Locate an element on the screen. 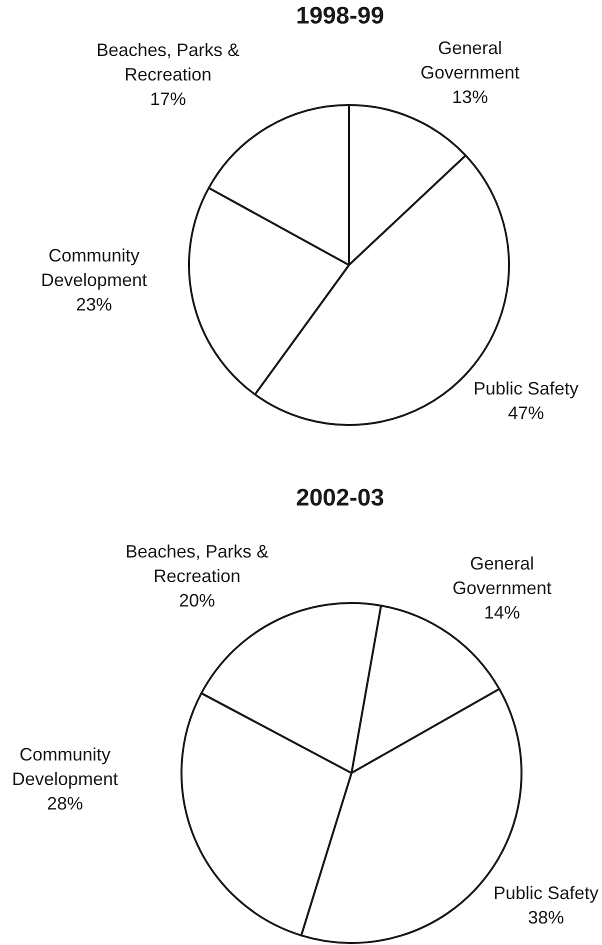 The width and height of the screenshot is (602, 945). data-label: 20% is located at coordinates (197, 600).